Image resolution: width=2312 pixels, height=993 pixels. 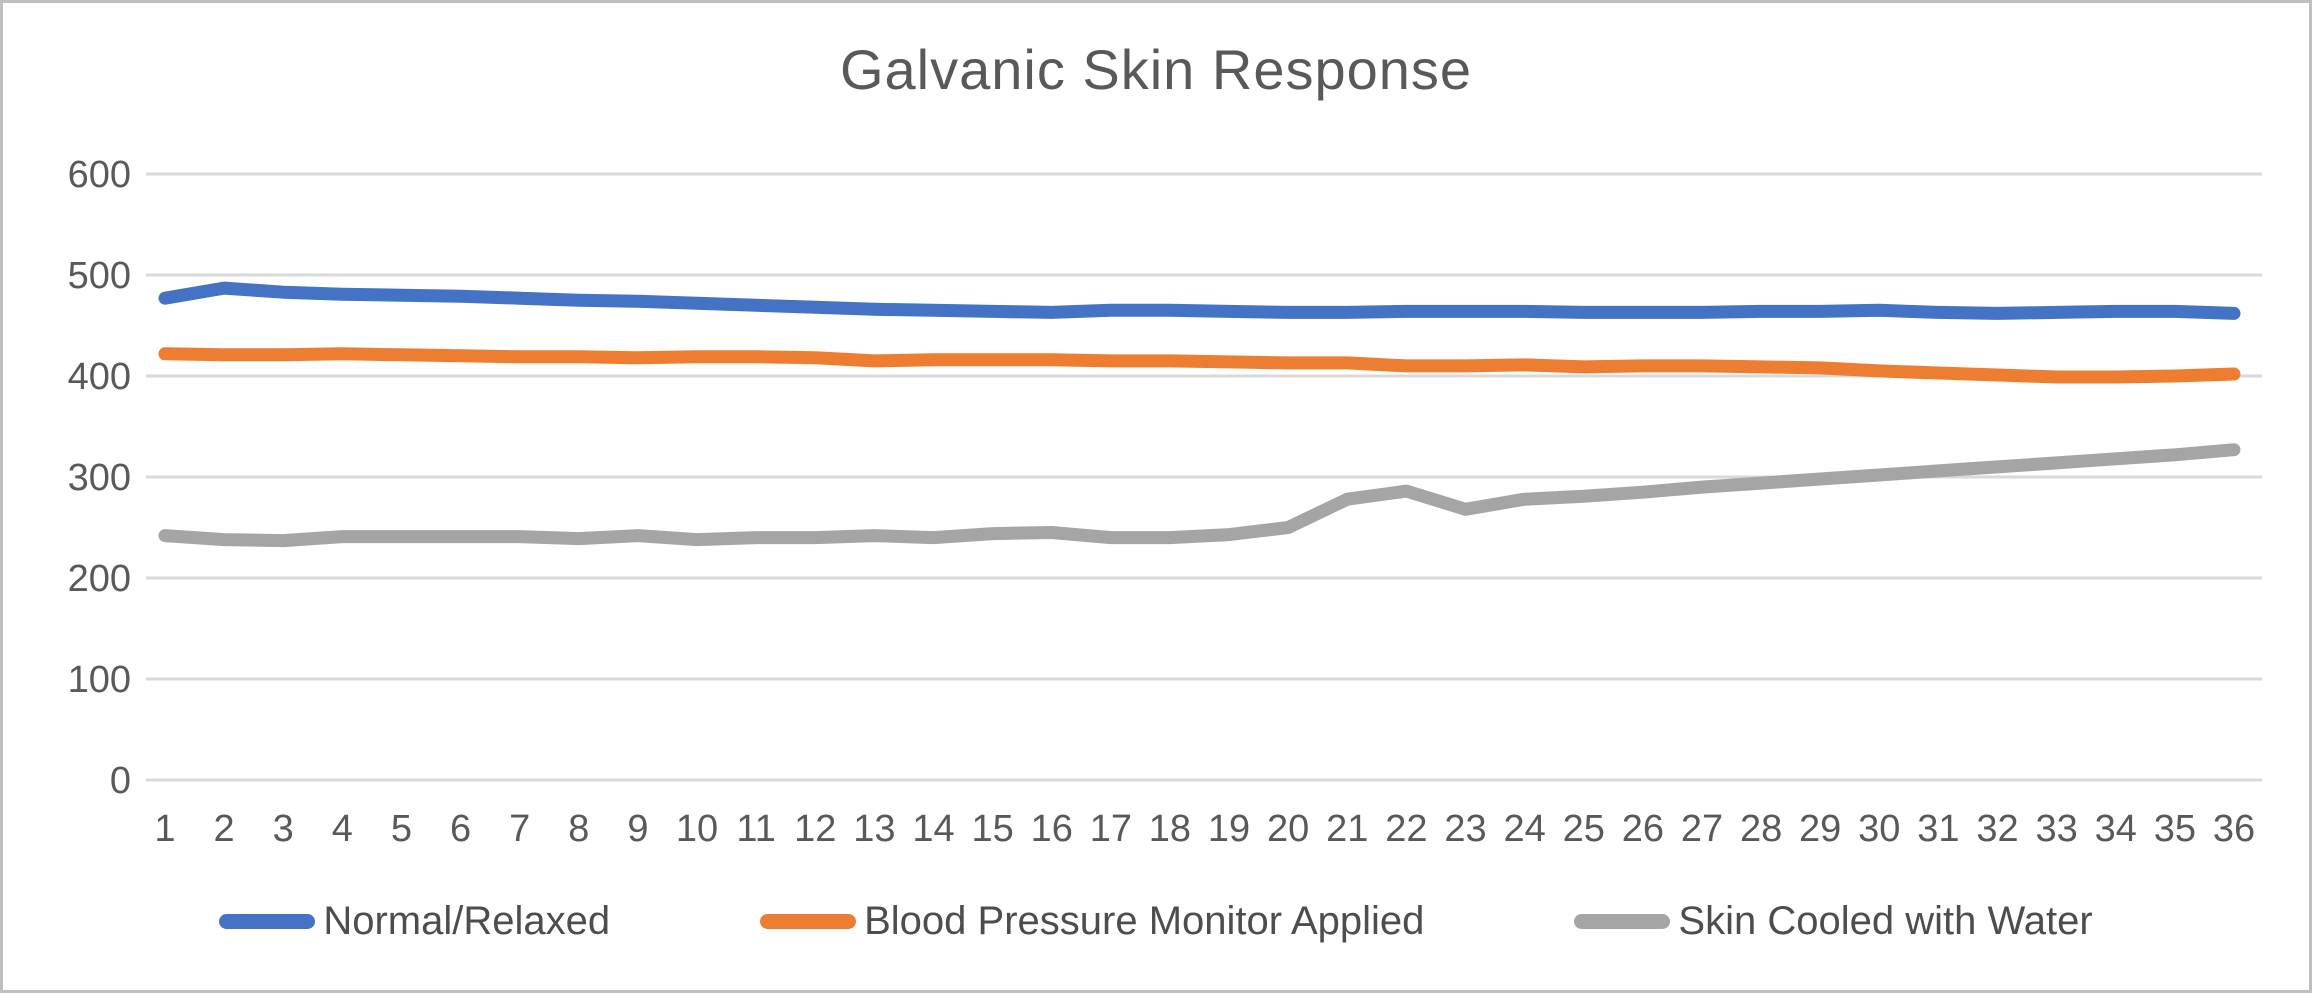 I want to click on legend-item-blood-pressure-monitor-applied: Blood Pressure Monitor Applied, so click(x=1092, y=921).